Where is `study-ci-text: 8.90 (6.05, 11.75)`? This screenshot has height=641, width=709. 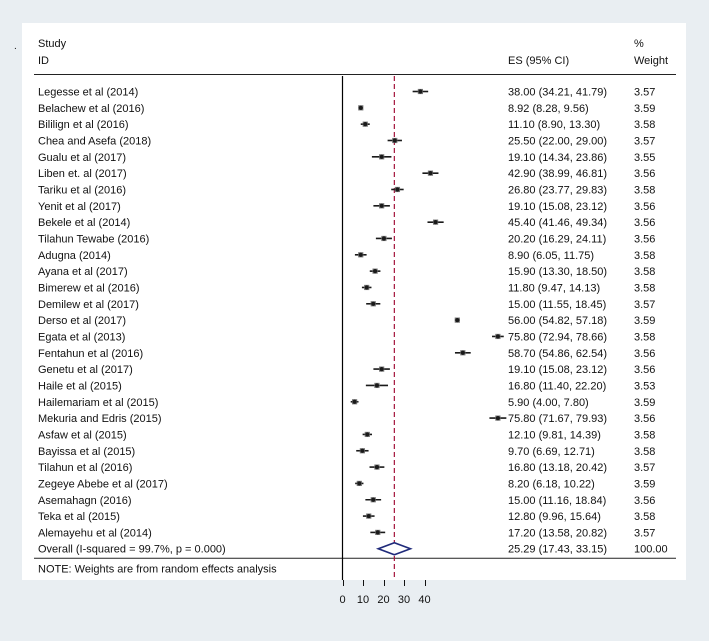 study-ci-text: 8.90 (6.05, 11.75) is located at coordinates (551, 256).